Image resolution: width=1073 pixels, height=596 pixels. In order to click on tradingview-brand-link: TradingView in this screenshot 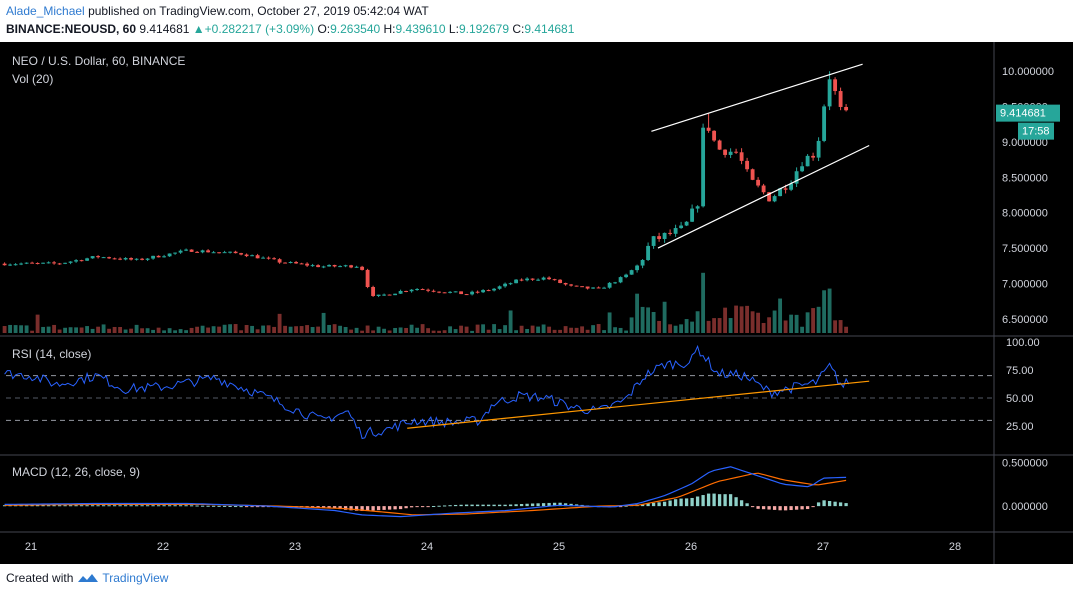, I will do `click(135, 578)`.